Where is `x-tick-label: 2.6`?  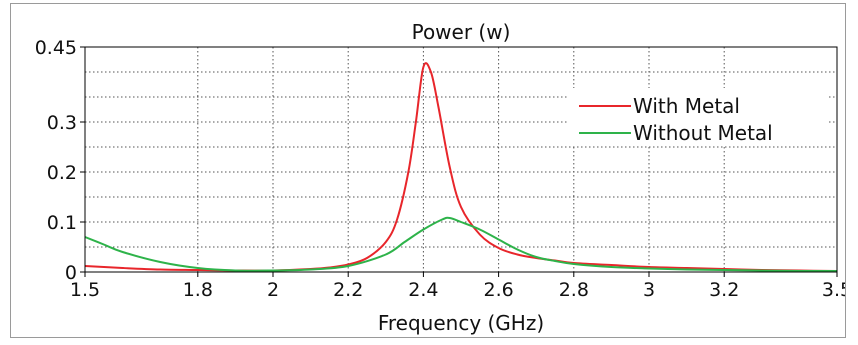 x-tick-label: 2.6 is located at coordinates (498, 290).